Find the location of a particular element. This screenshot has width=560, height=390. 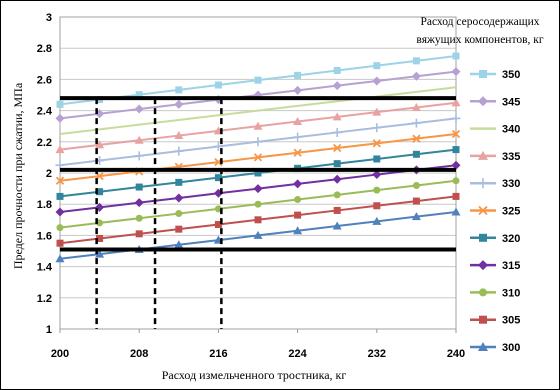

legend-item-310: 310 is located at coordinates (495, 293).